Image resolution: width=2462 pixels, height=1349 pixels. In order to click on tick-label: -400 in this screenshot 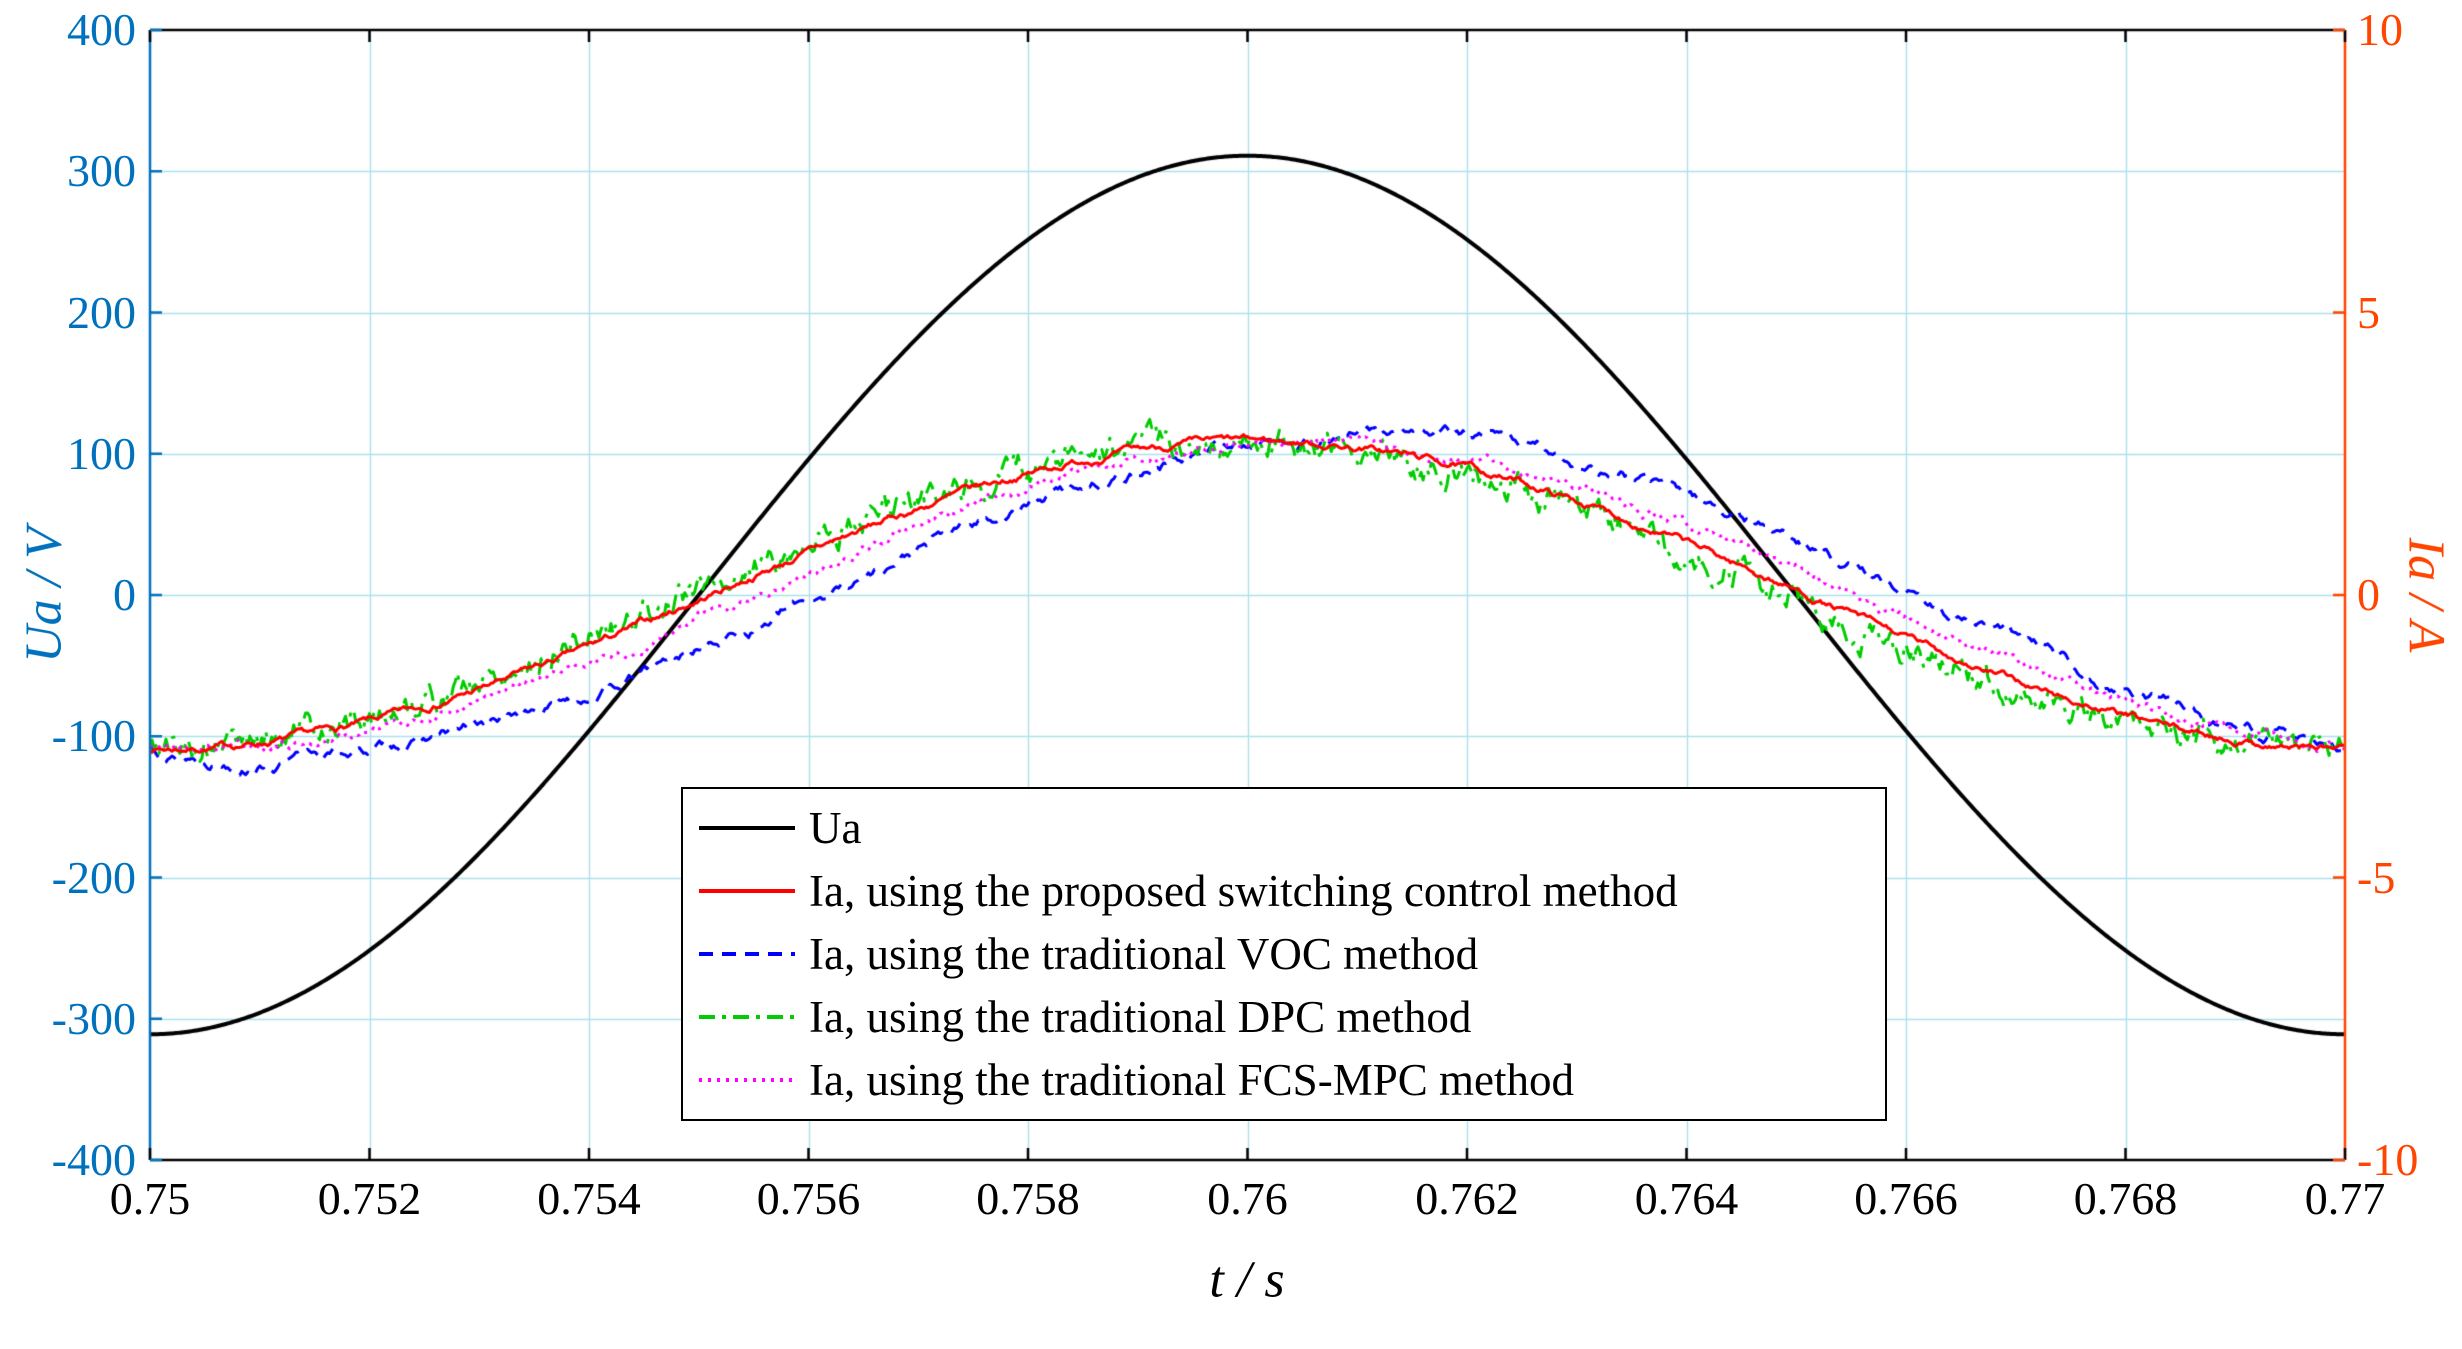, I will do `click(93, 1159)`.